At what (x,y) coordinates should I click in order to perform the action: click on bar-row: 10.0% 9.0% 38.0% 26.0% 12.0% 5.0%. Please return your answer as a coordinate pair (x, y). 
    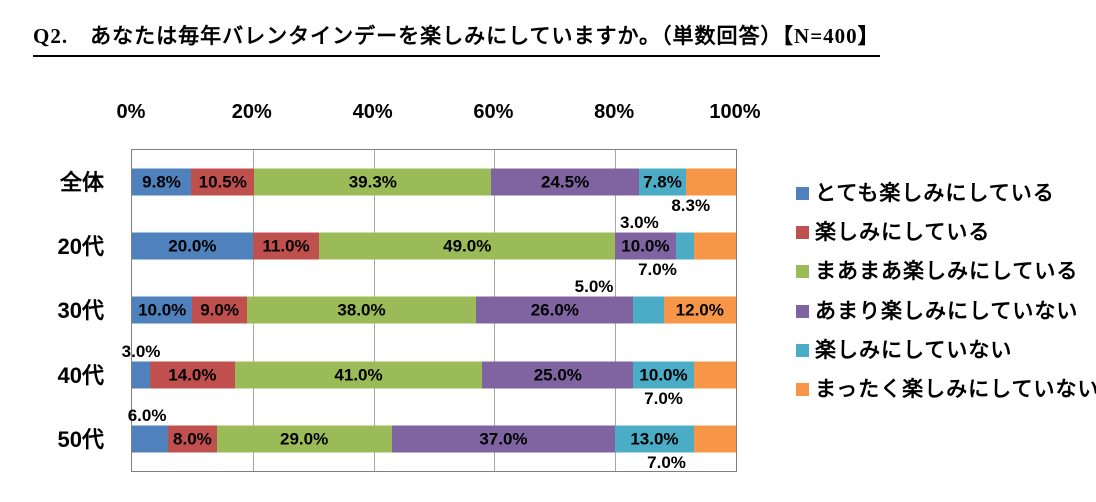
    Looking at the image, I should click on (434, 309).